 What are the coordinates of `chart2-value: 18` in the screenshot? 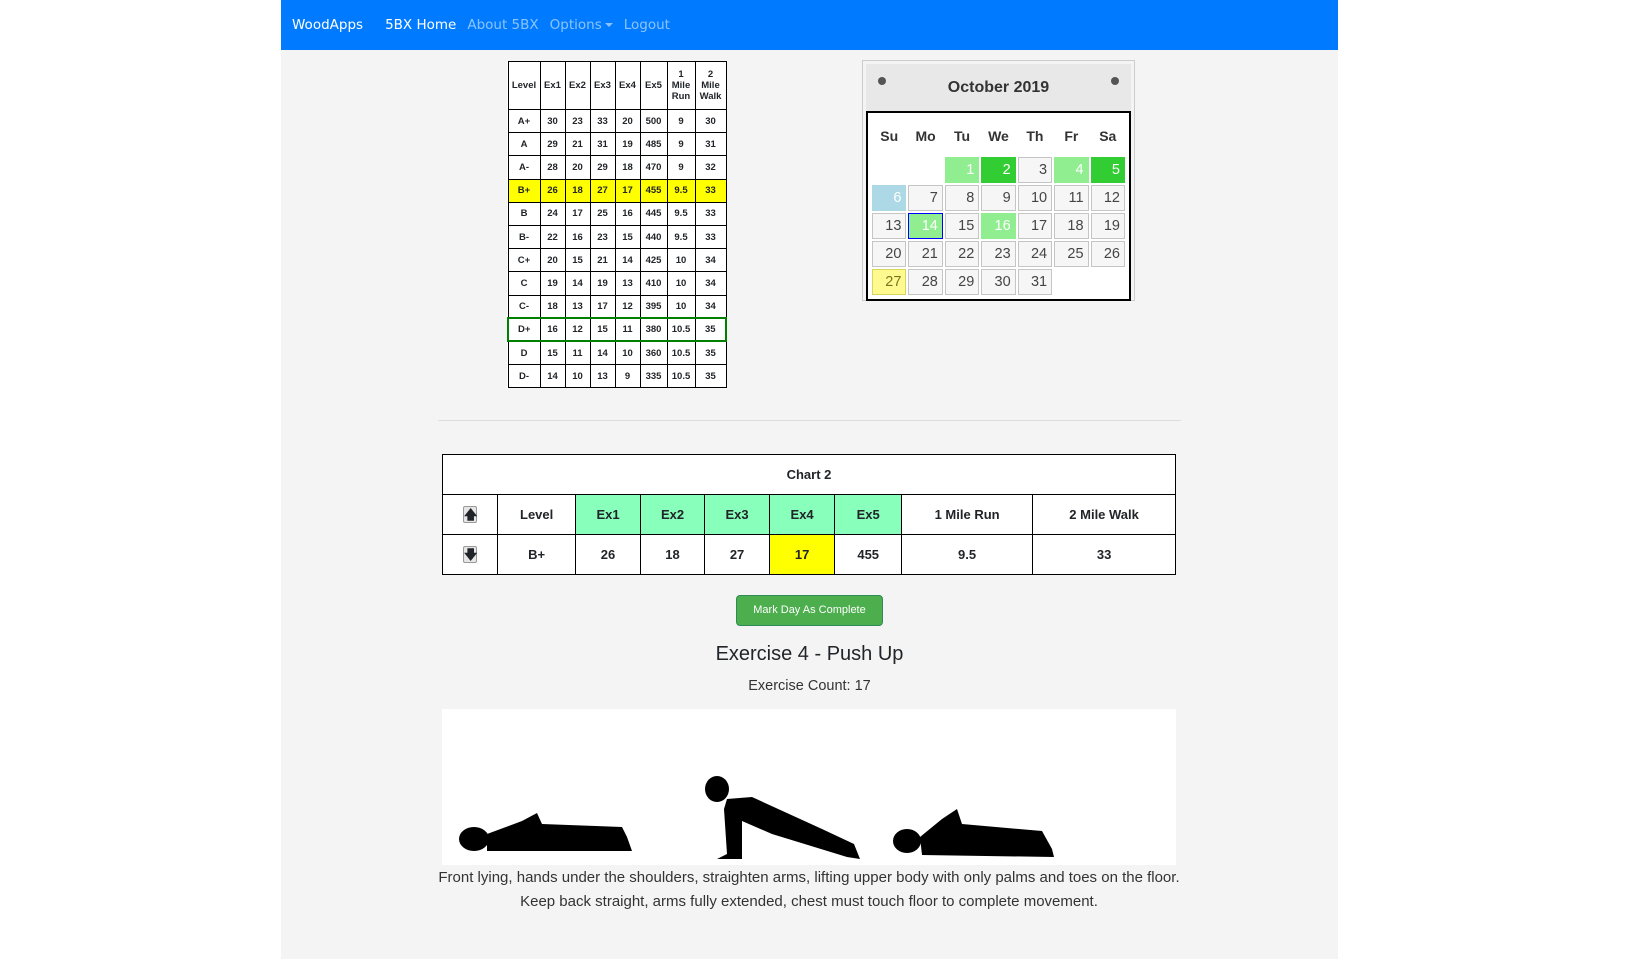 It's located at (672, 554).